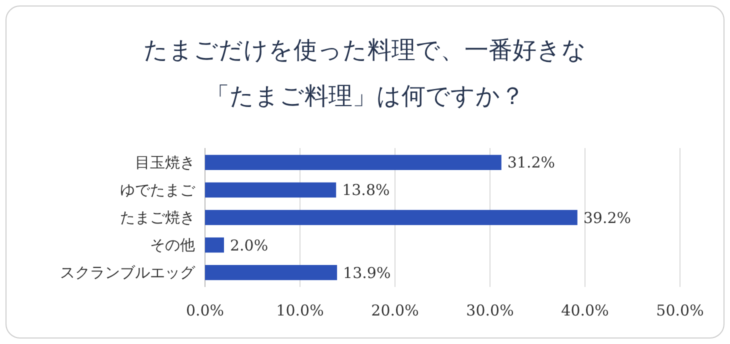 This screenshot has height=344, width=730. What do you see at coordinates (205, 311) in the screenshot?
I see `x-tick-label: 0.0%` at bounding box center [205, 311].